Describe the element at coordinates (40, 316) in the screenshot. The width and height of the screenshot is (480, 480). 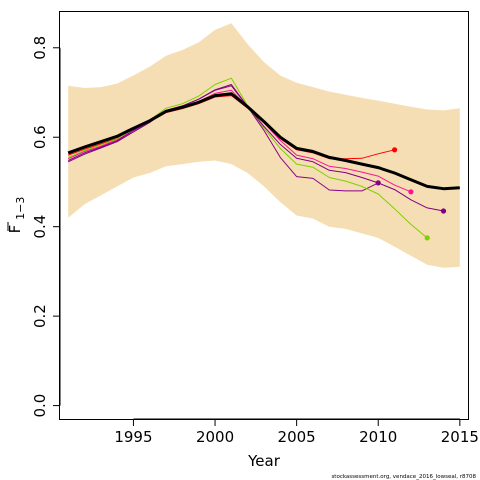
I see `y-tick-label: 0.2` at that location.